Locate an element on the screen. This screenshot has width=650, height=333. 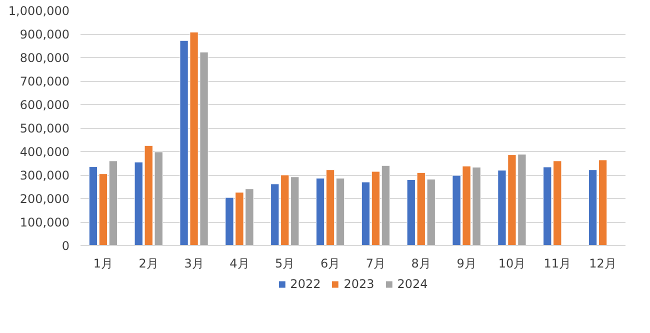
legend-label: 2024 is located at coordinates (412, 284).